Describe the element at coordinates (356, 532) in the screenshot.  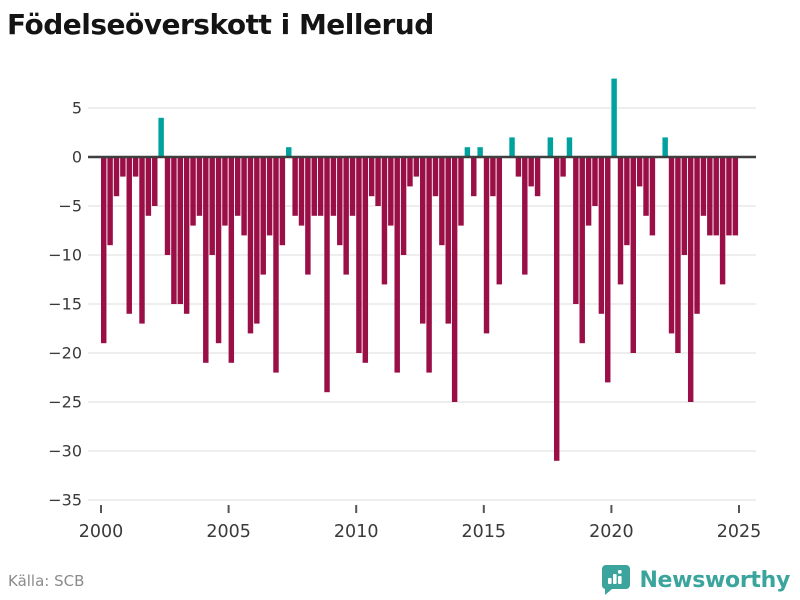
I see `x-axis-label: 2010` at that location.